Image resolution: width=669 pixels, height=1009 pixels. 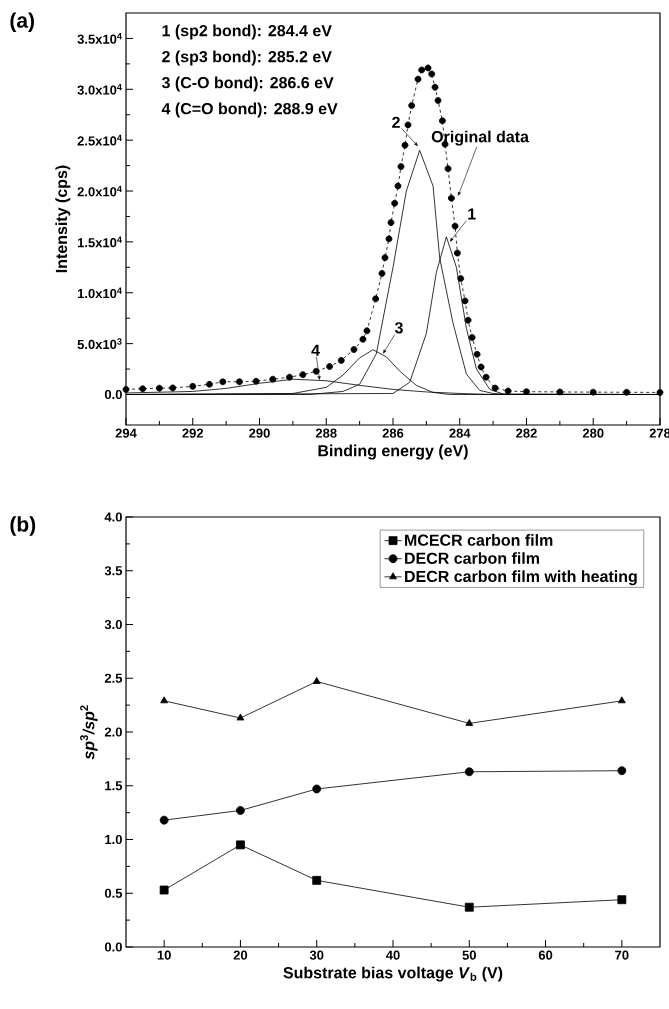 I want to click on legend-label: MCECR carbon film, so click(x=479, y=540).